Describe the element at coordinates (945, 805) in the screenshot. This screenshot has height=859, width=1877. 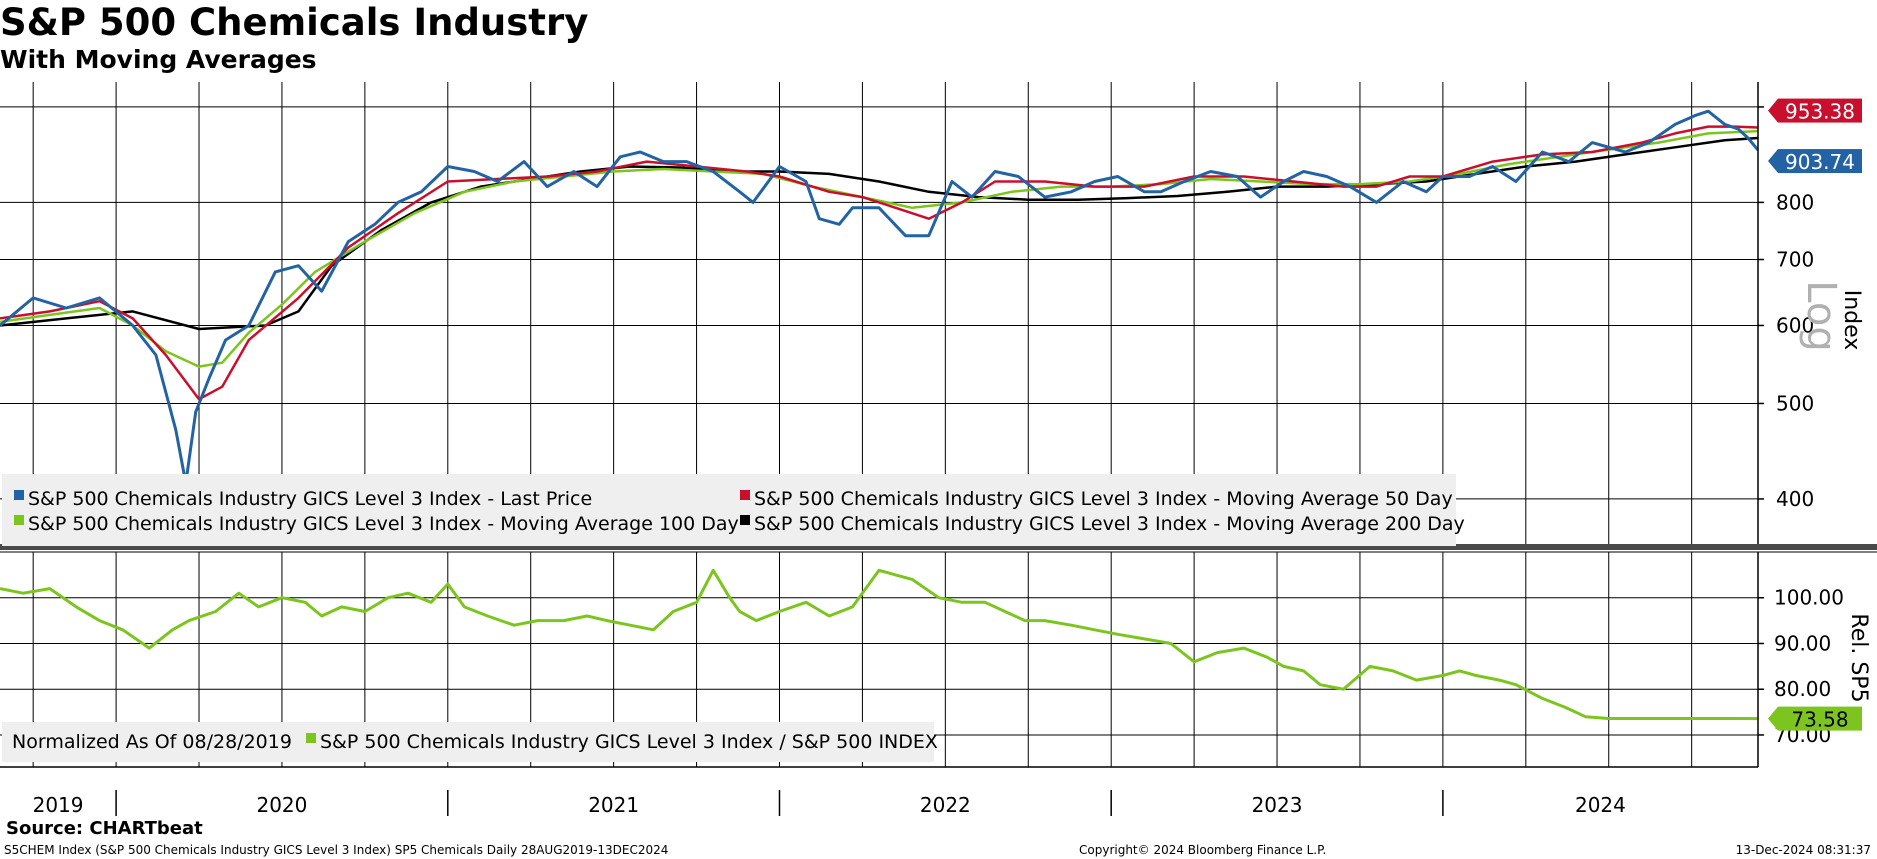
I see `x-year-label: 2022` at that location.